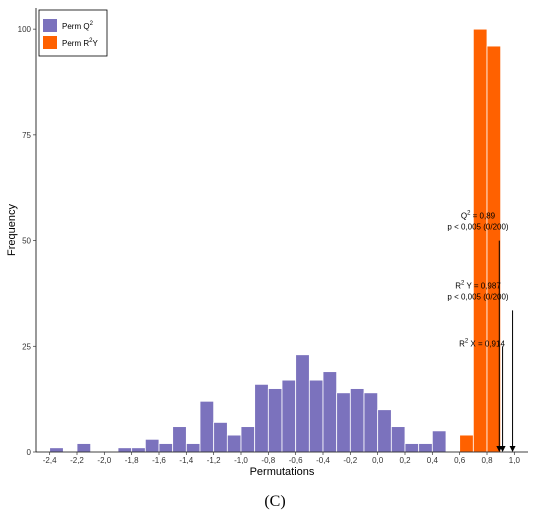 The image size is (550, 519). Describe the element at coordinates (132, 460) in the screenshot. I see `x-tick-label: -1,8` at that location.